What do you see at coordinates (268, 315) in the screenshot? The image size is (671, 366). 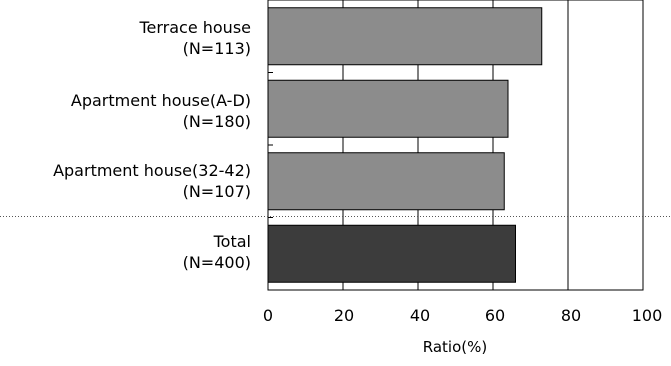 I see `x-tick-label: 0` at bounding box center [268, 315].